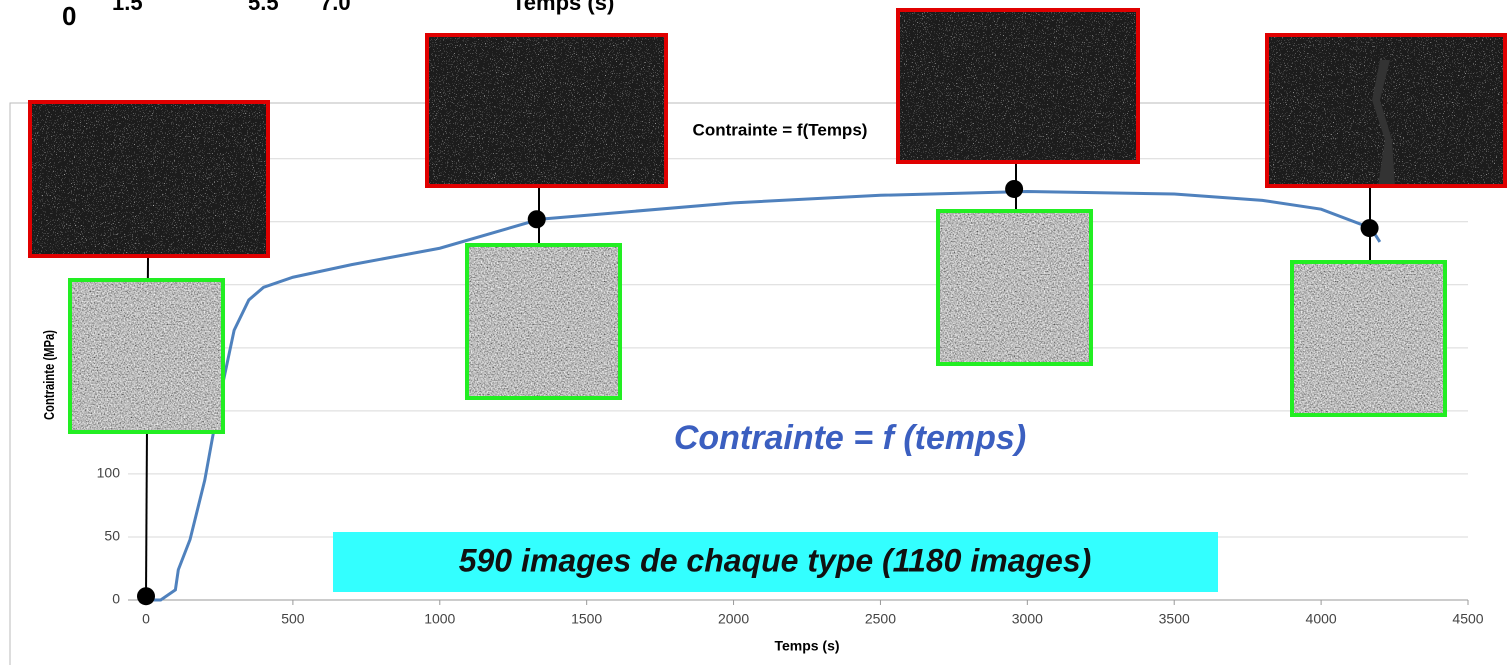 The width and height of the screenshot is (1508, 665). Describe the element at coordinates (880, 619) in the screenshot. I see `x-tick-label: 2500` at that location.